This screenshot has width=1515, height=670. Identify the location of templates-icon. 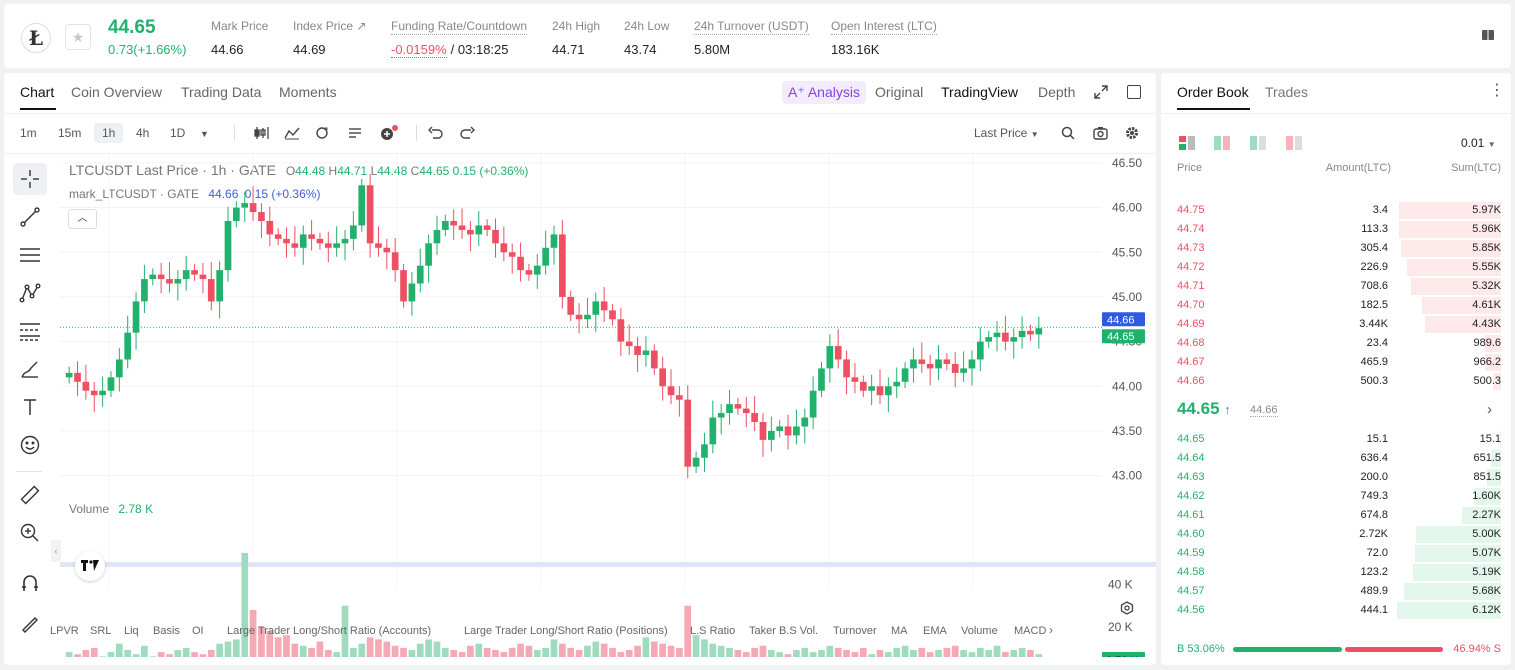
(355, 135).